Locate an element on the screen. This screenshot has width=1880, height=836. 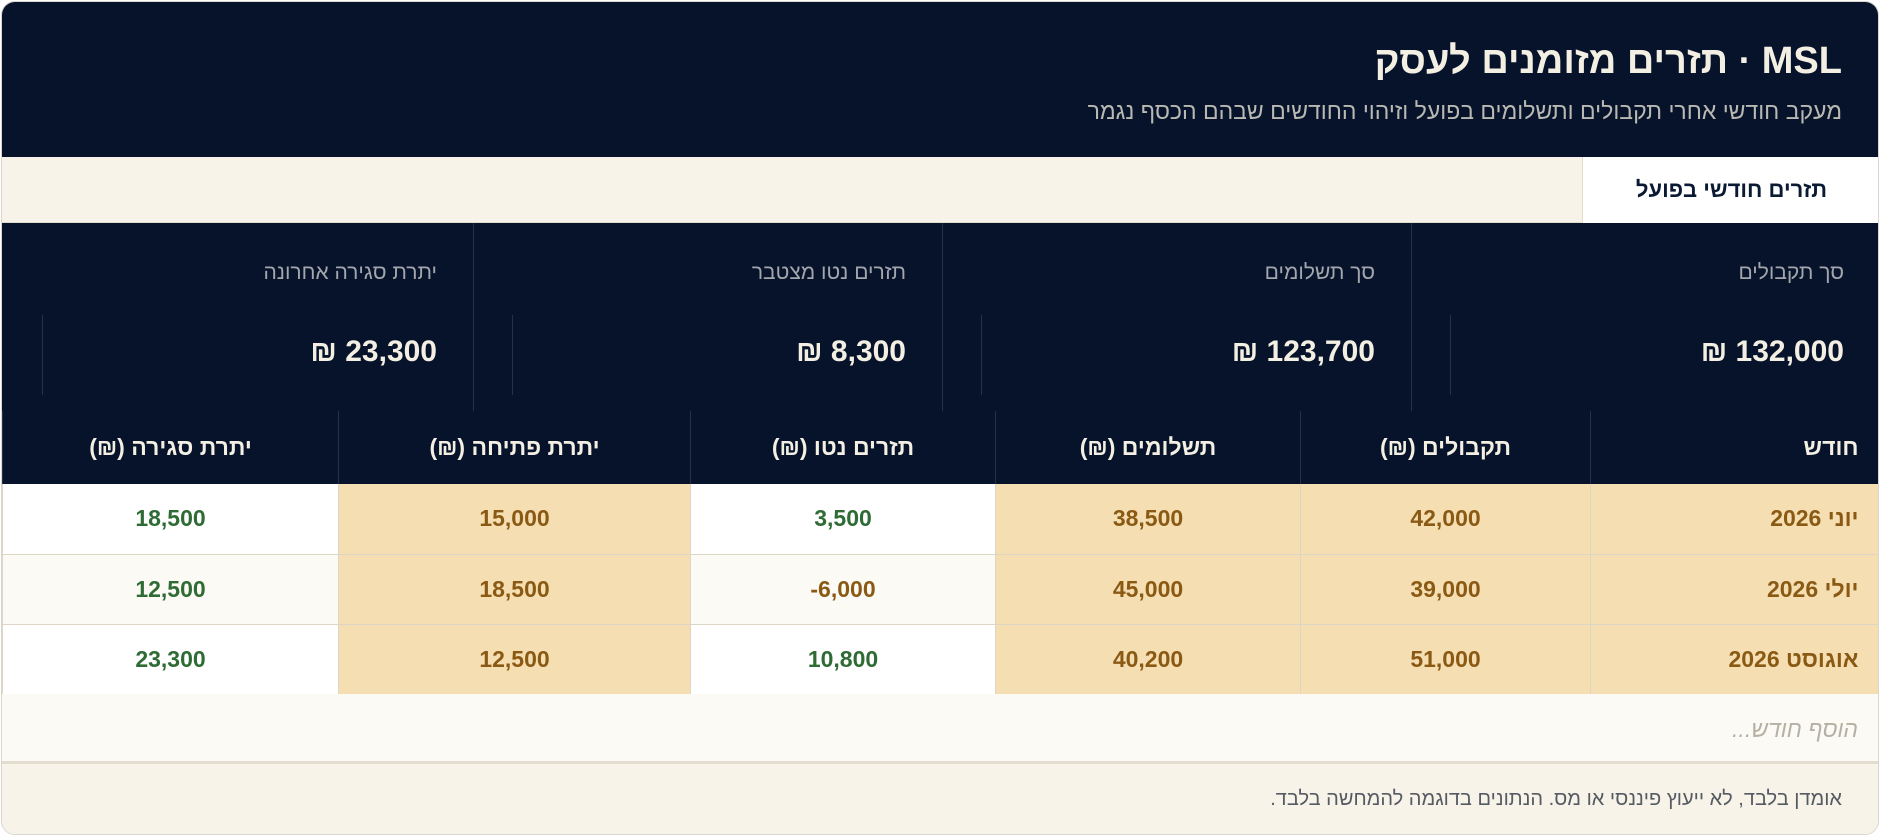
stat-value: 23,300 ₪ is located at coordinates (373, 351).